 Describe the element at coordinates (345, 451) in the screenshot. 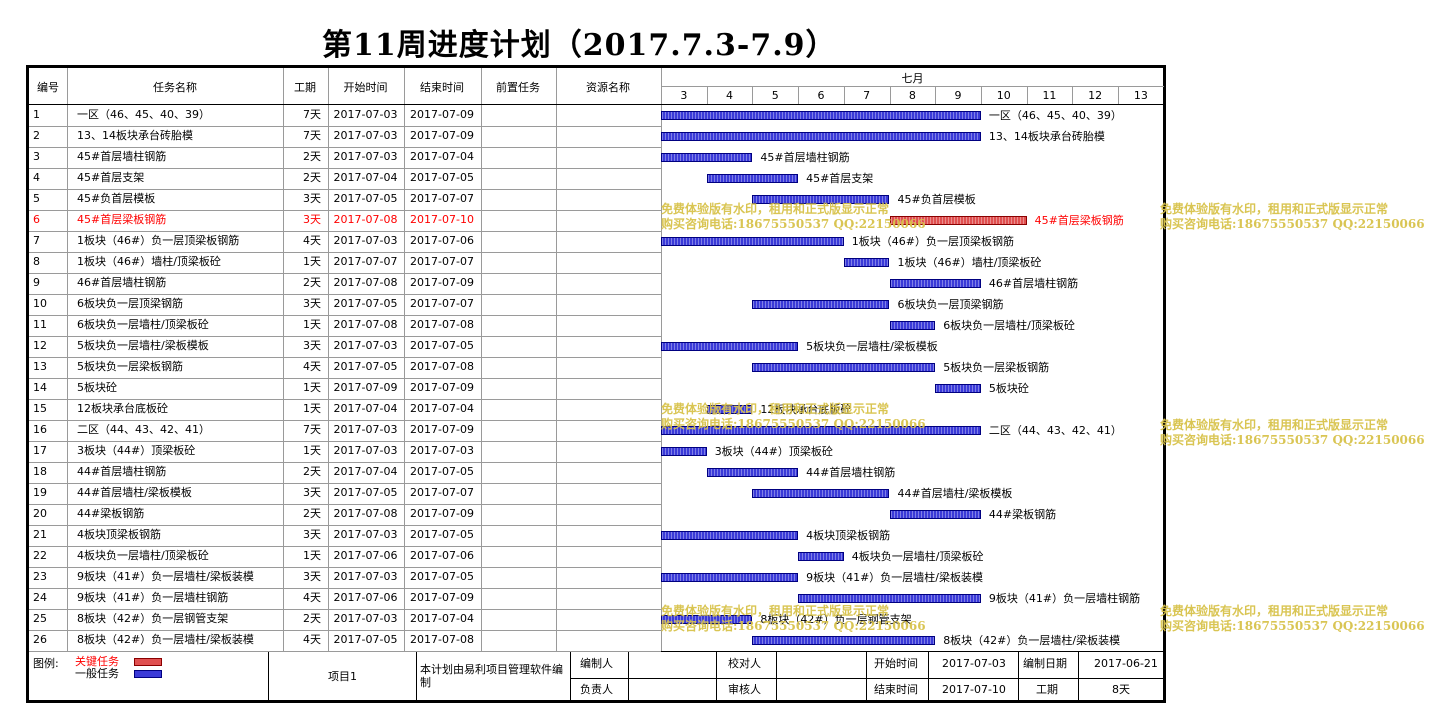

I see `table-row: 17 3板块（44#）顶梁板砼 1天 2017-07-03 2017-07-03` at that location.